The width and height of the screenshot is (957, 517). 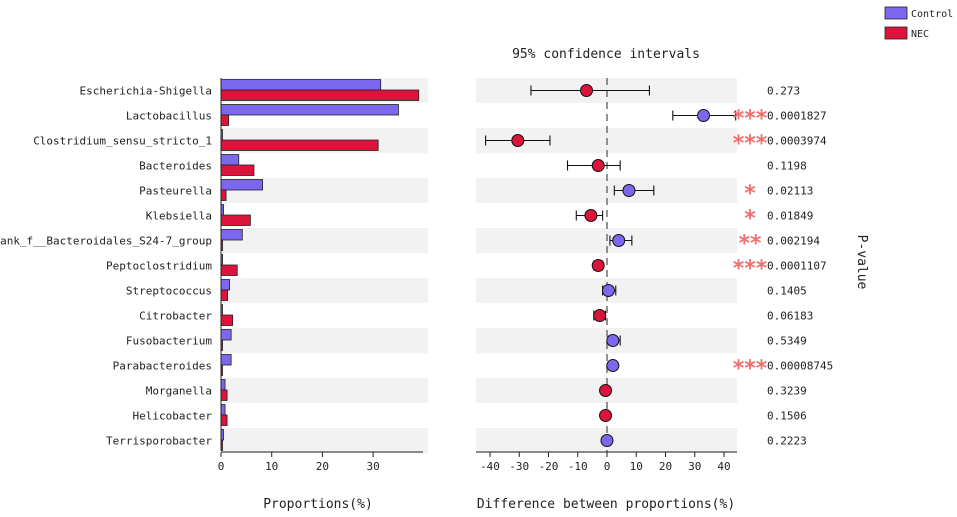 I want to click on category-label: Pasteurella, so click(x=175, y=191).